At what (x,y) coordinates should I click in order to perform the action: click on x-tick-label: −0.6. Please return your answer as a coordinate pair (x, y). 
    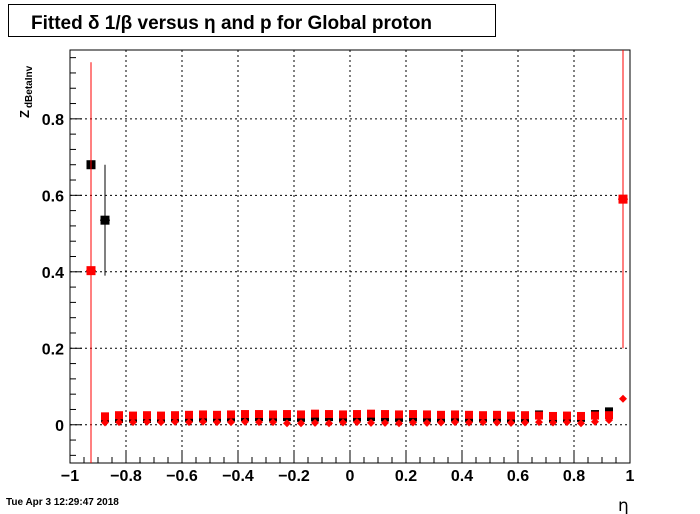
    Looking at the image, I should click on (182, 476).